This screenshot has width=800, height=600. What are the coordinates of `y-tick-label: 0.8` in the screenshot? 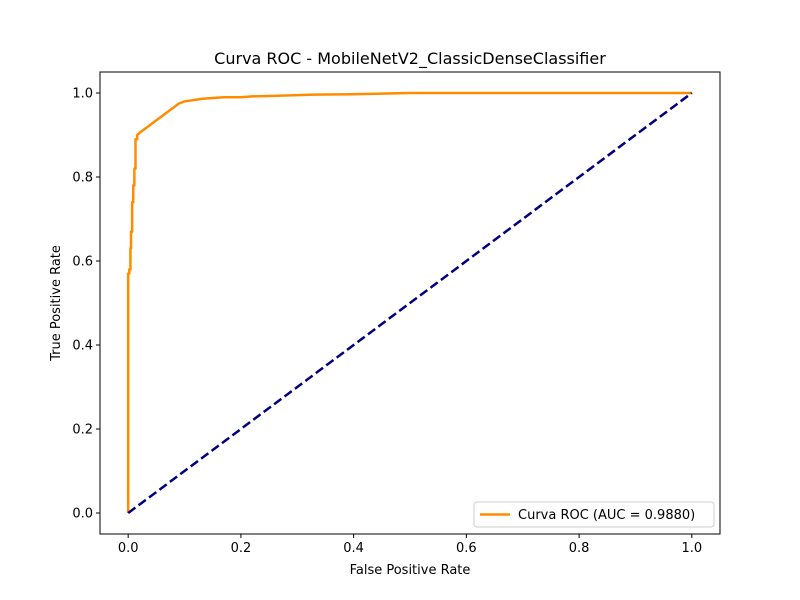 It's located at (82, 178).